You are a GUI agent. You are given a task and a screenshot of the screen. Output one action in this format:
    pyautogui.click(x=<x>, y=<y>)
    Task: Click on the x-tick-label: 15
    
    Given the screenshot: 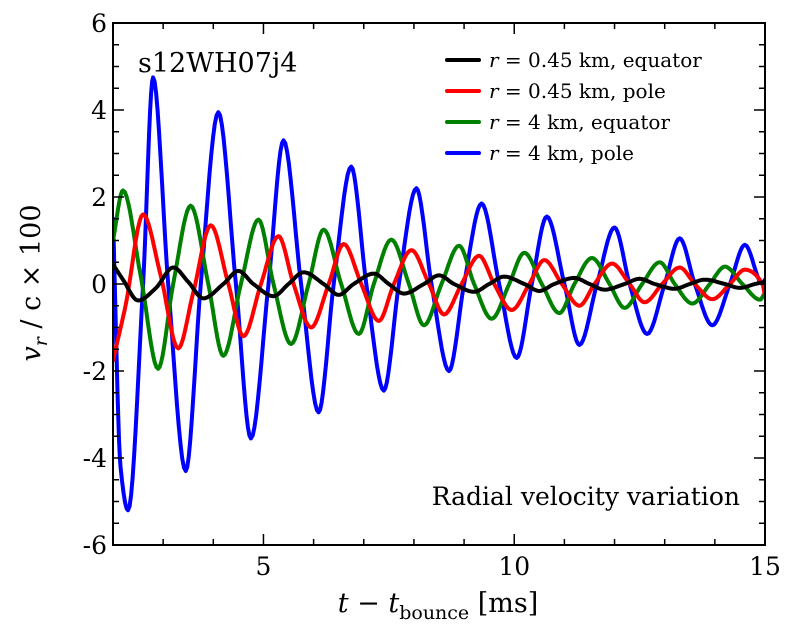 What is the action you would take?
    pyautogui.click(x=765, y=566)
    